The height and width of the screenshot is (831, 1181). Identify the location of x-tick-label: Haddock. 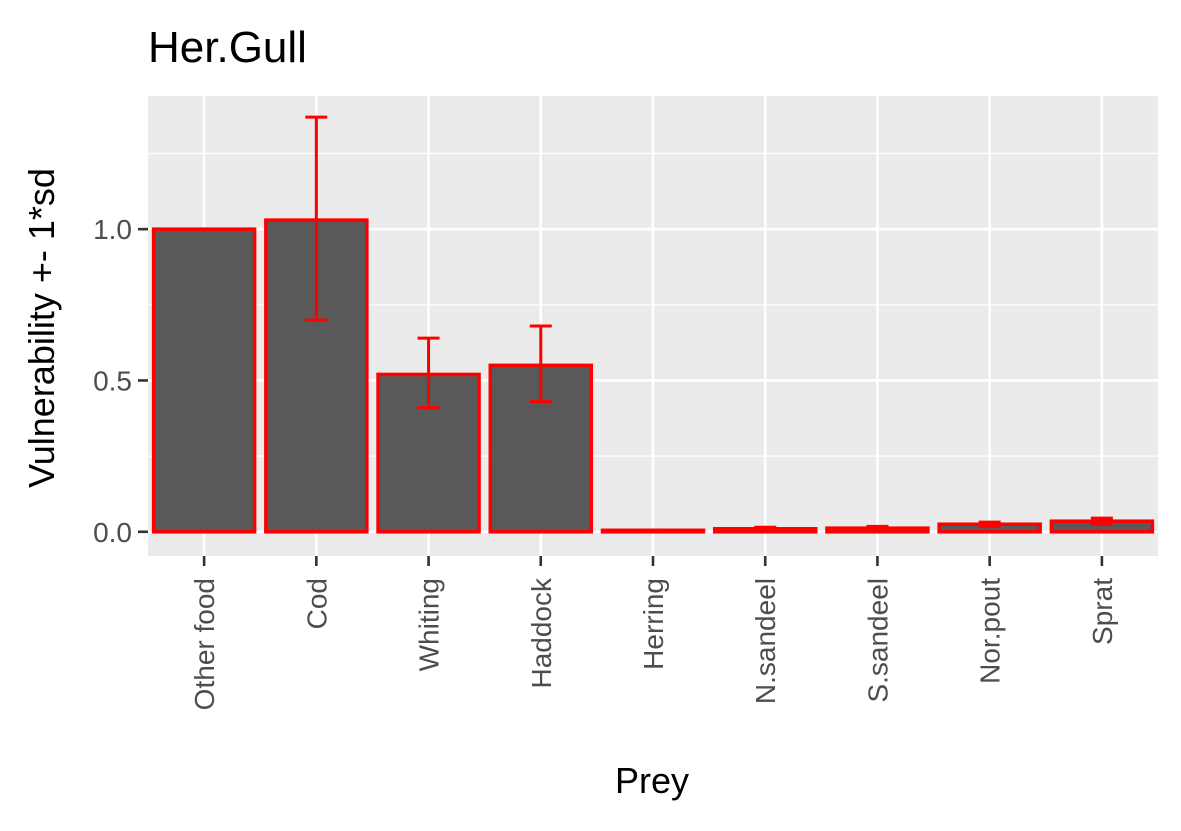
(541, 633).